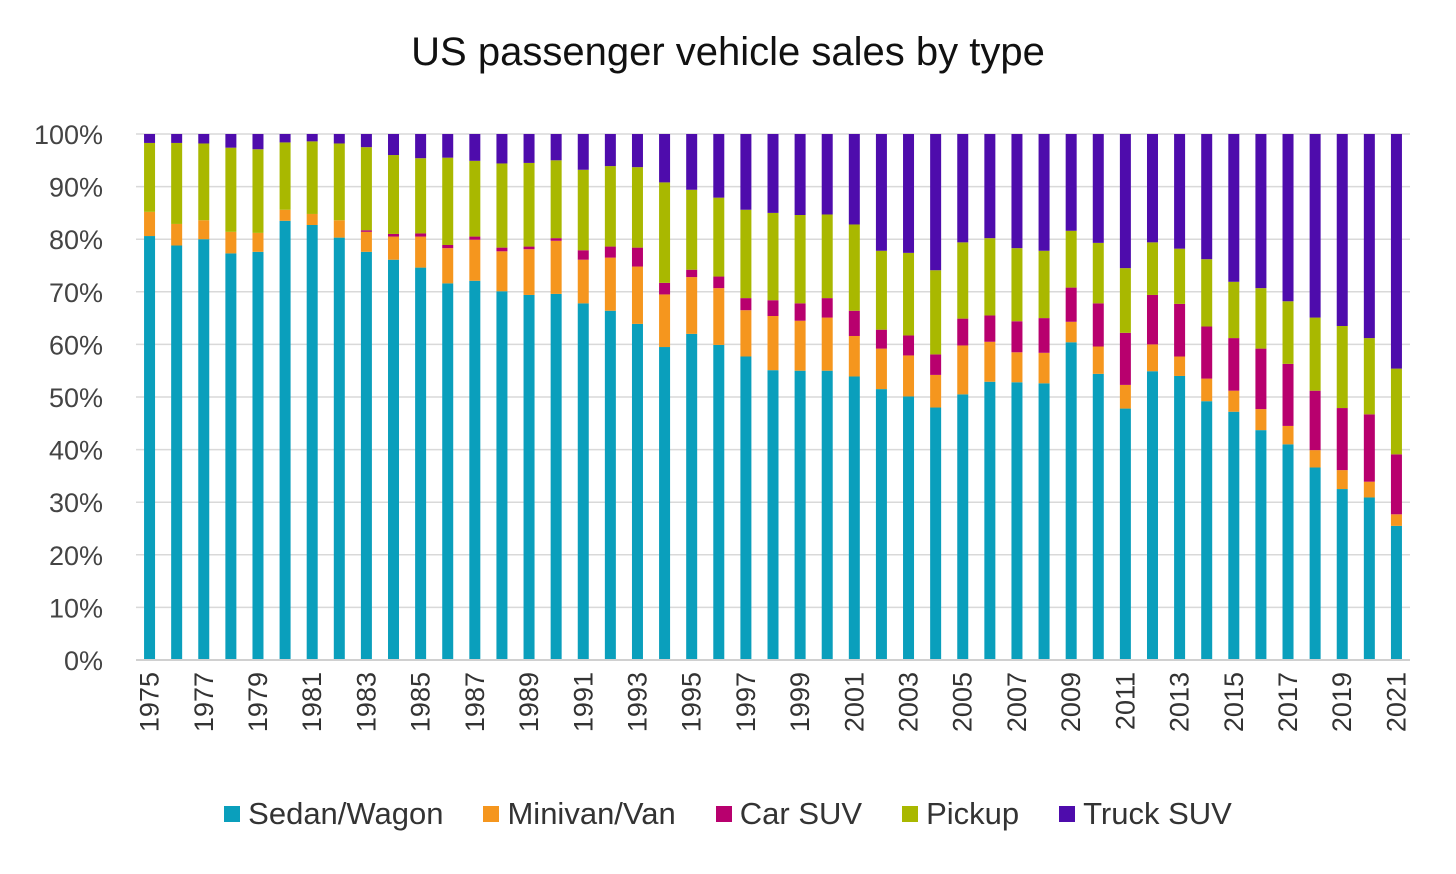 The image size is (1456, 874). What do you see at coordinates (529, 702) in the screenshot?
I see `x-tick-label: 1989` at bounding box center [529, 702].